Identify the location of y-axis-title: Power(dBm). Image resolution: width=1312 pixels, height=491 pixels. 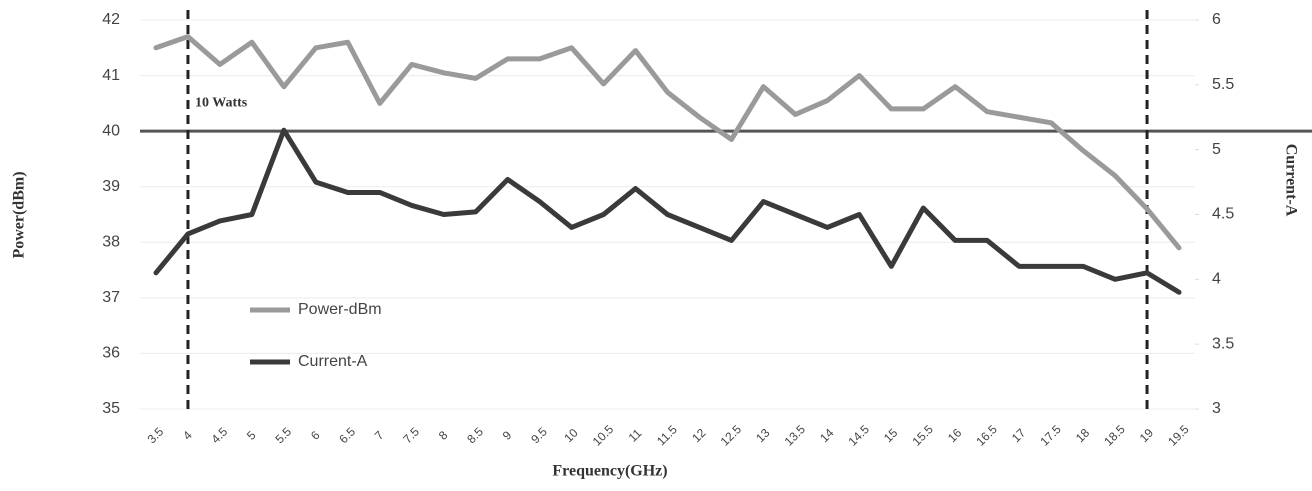
(19, 214).